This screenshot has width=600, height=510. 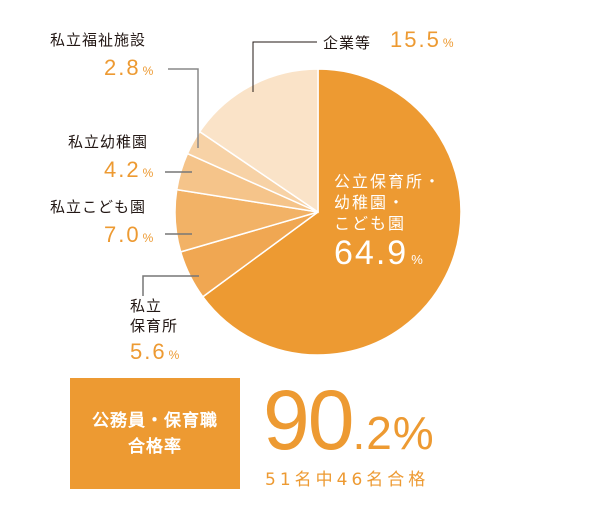 I want to click on label-company: 企業等, so click(x=347, y=43).